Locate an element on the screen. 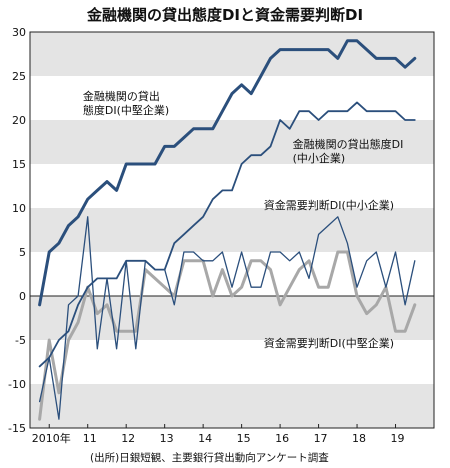 The width and height of the screenshot is (450, 468). x-tick-label: 12 is located at coordinates (128, 438).